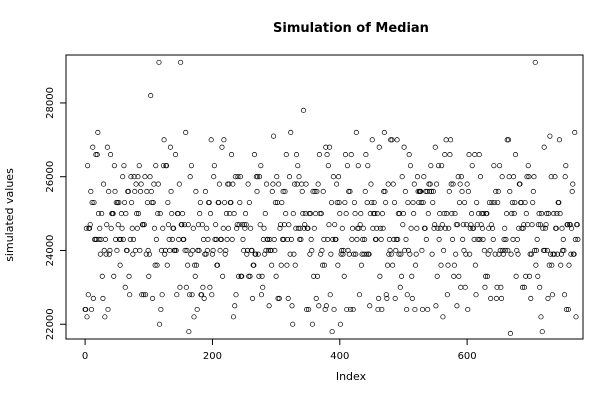  Describe the element at coordinates (212, 356) in the screenshot. I see `x-tick-label: 200` at that location.